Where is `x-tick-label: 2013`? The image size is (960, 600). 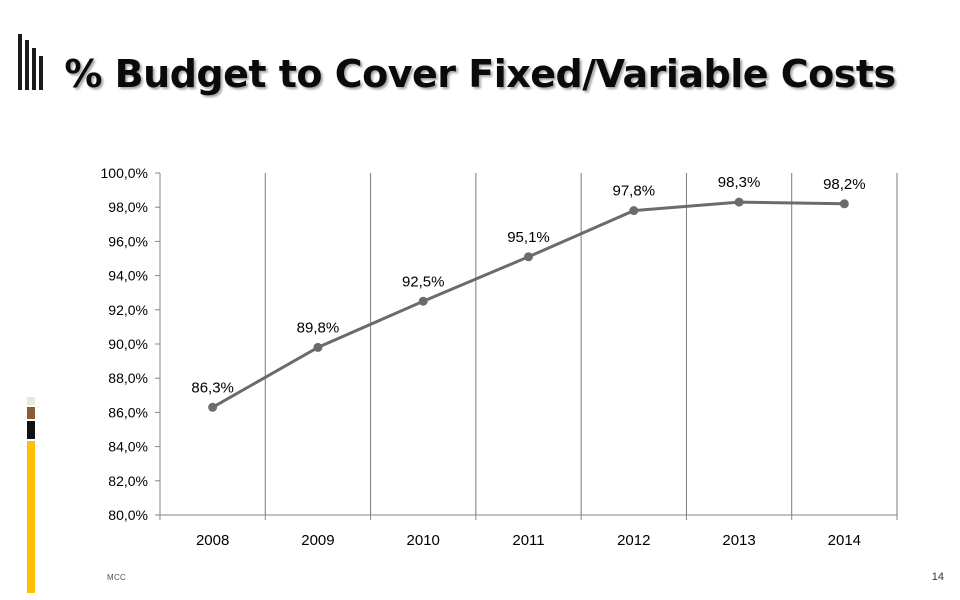
x-tick-label: 2013 is located at coordinates (738, 540).